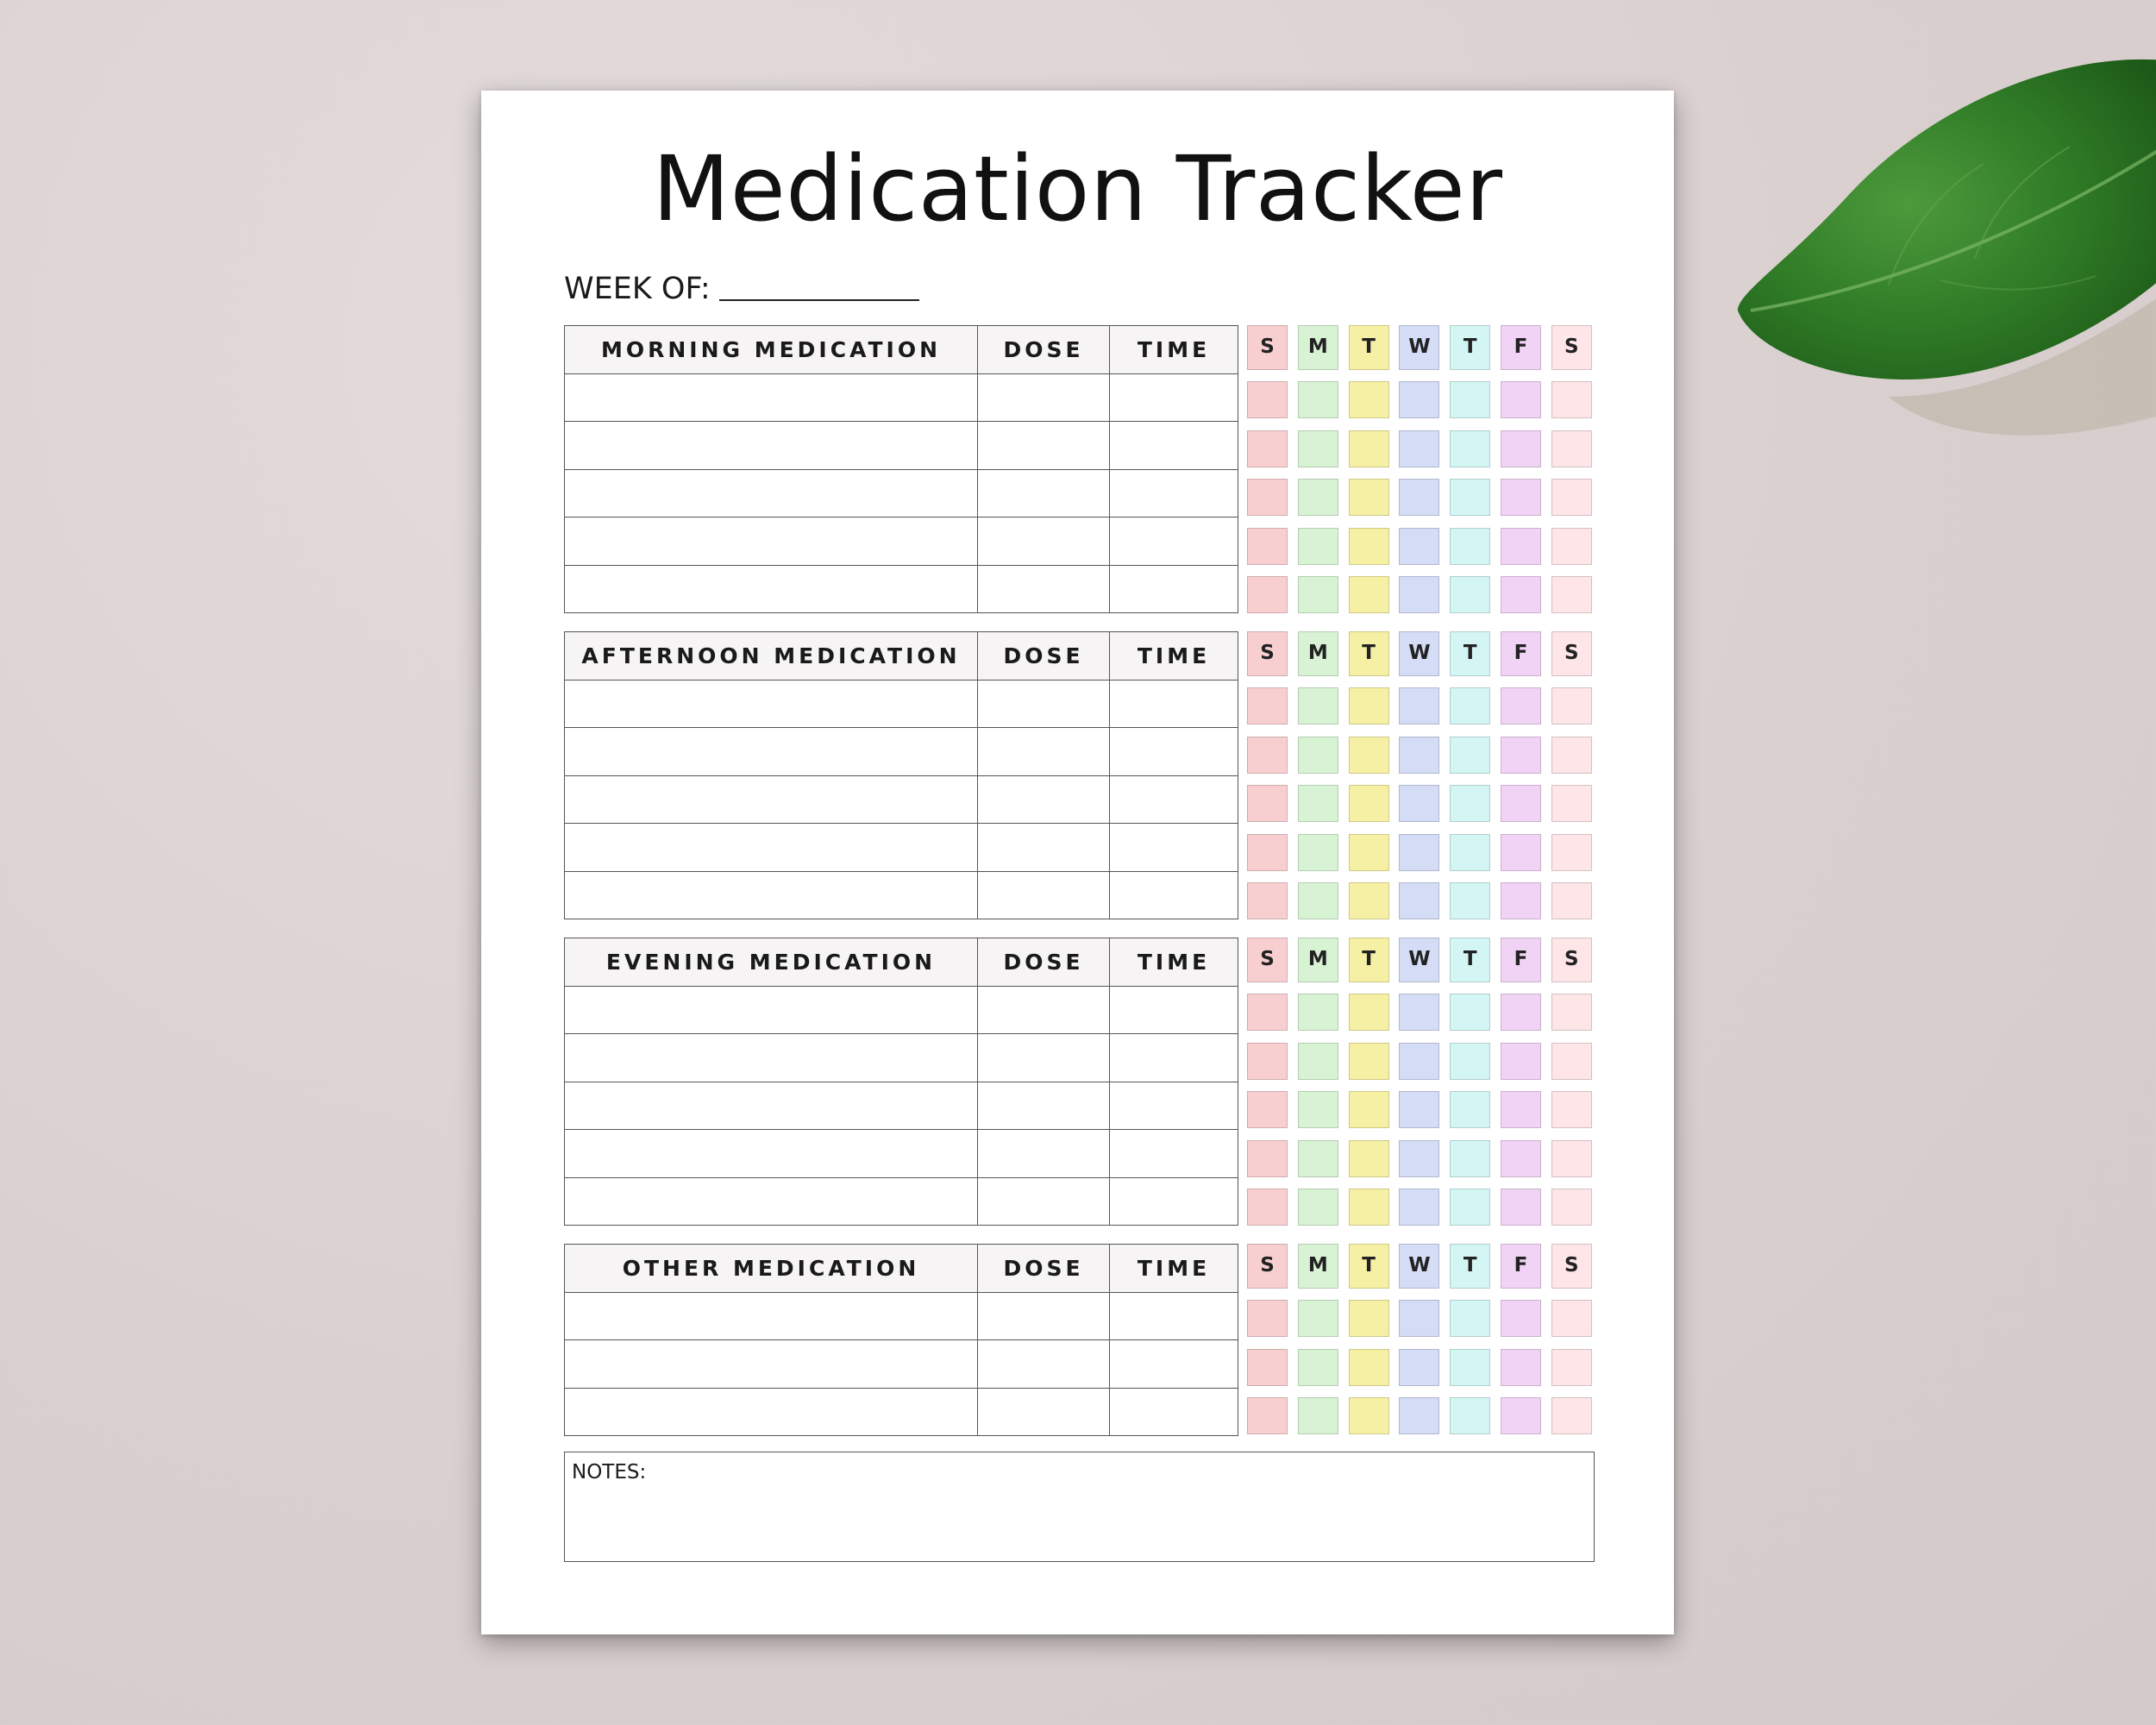 Image resolution: width=2156 pixels, height=1725 pixels. Describe the element at coordinates (1079, 1507) in the screenshot. I see `notes-box: NOTES:` at that location.